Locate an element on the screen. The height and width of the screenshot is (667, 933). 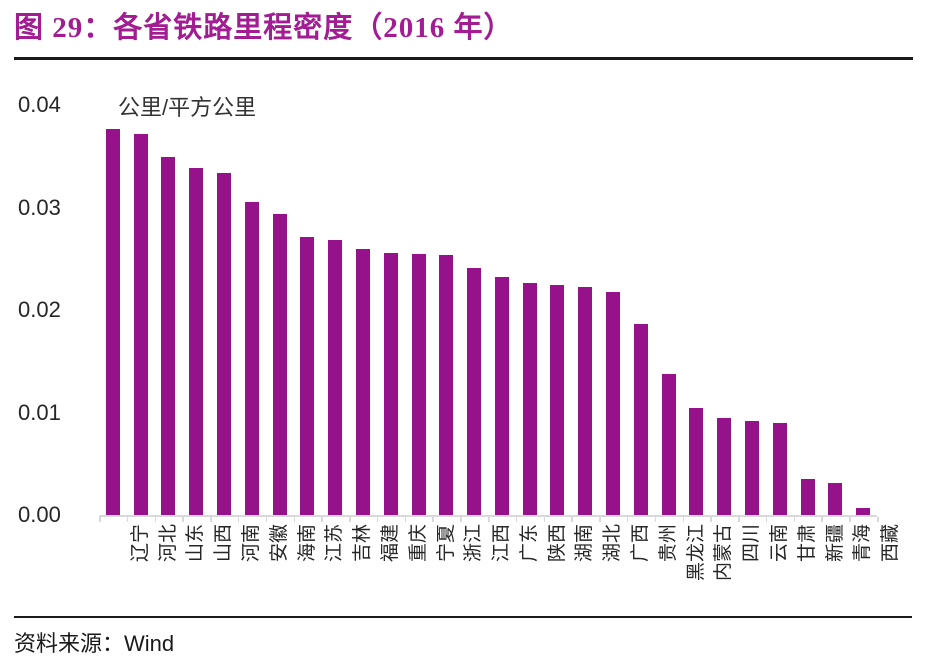
y-axis-tick-label: 0.00 is located at coordinates (39, 514).